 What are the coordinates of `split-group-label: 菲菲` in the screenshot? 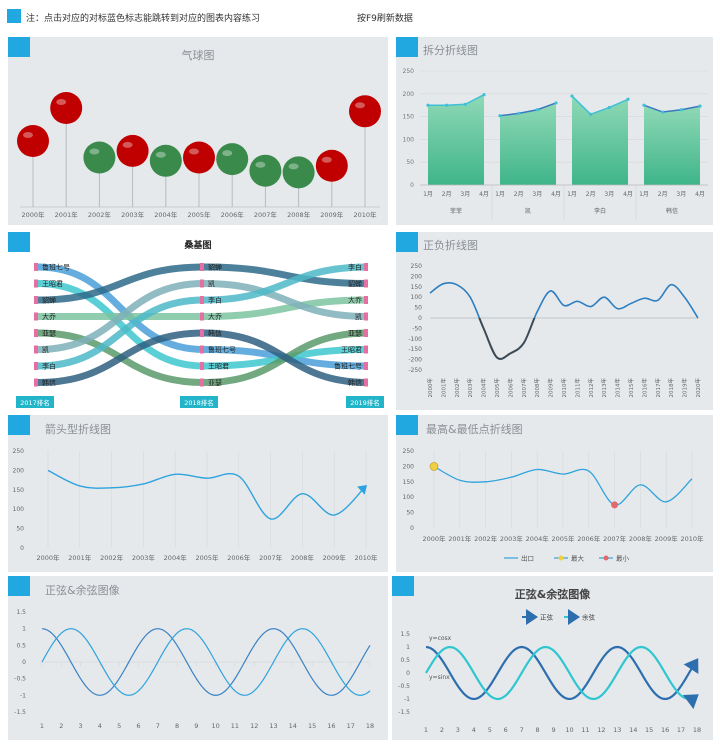 It's located at (456, 211).